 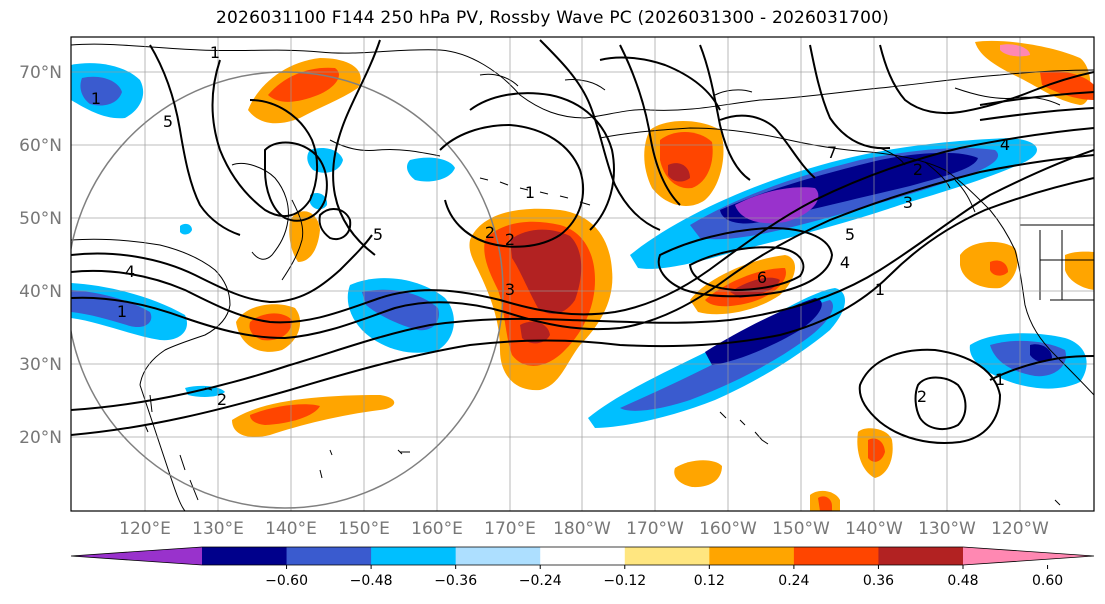 I want to click on lon-label: 160°E, so click(x=437, y=529).